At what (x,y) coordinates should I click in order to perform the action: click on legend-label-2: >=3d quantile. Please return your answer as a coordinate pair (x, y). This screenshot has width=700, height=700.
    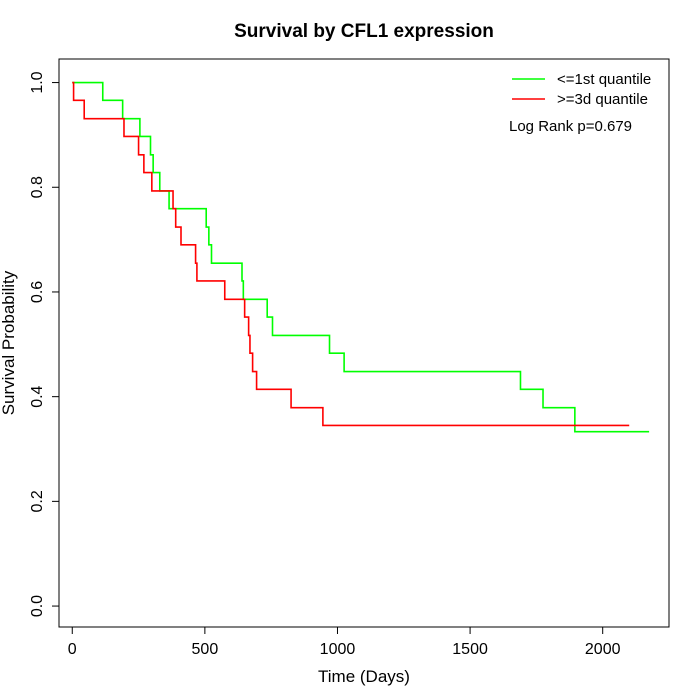
    Looking at the image, I should click on (602, 99).